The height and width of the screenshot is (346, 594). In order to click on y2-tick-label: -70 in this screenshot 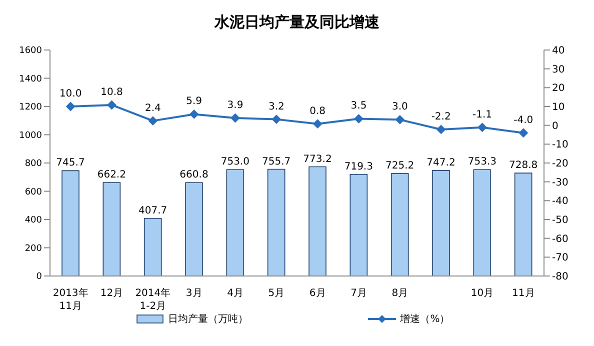, I will do `click(560, 258)`.